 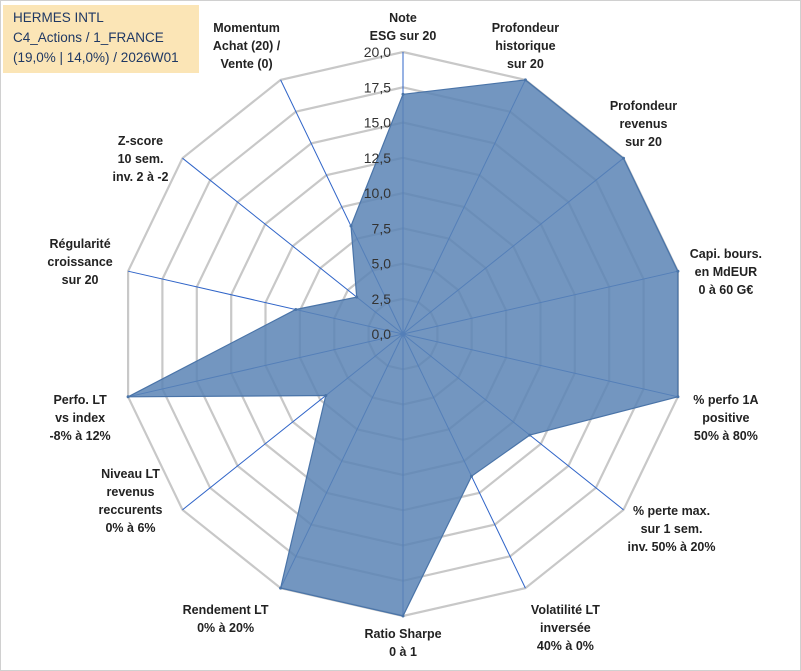 What do you see at coordinates (80, 400) in the screenshot?
I see `axis-label-line: Perfo. LT` at bounding box center [80, 400].